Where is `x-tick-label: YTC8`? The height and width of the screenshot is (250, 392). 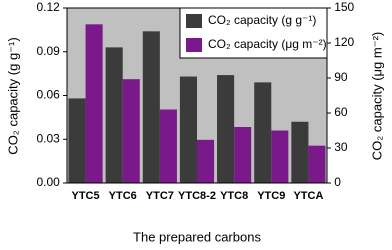 x-tick-label: YTC8 is located at coordinates (234, 196).